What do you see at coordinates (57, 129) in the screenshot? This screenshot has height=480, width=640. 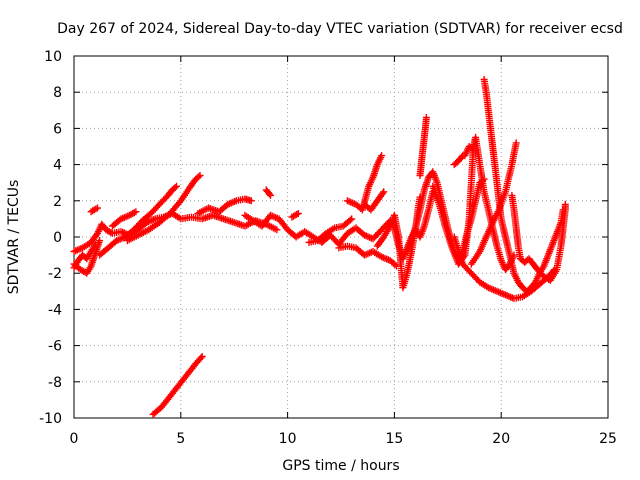 I see `y-tick-label: 6` at bounding box center [57, 129].